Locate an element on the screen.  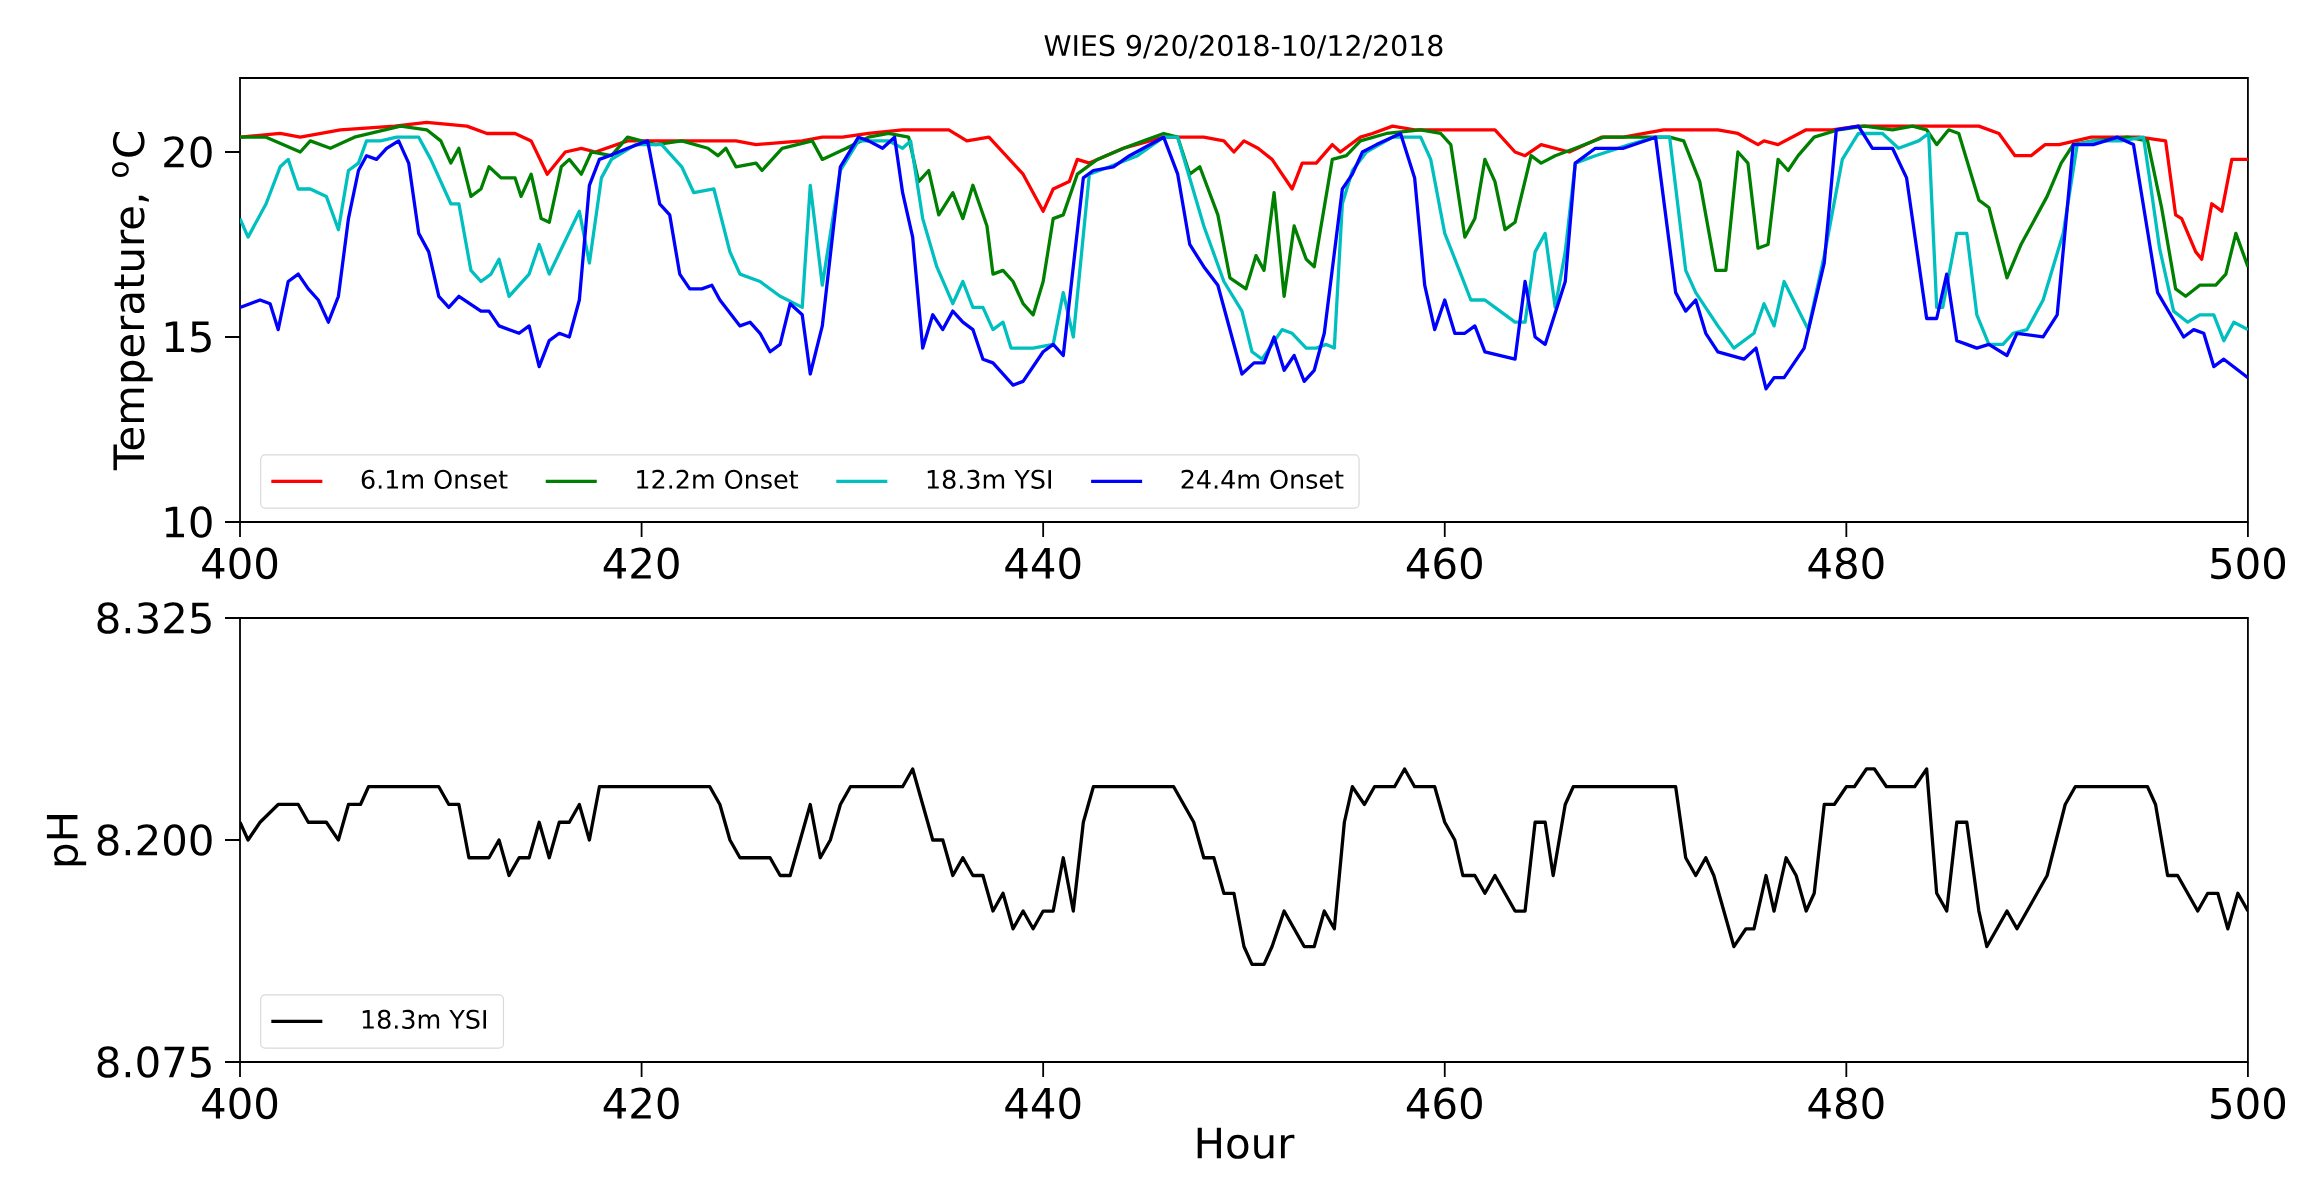
y-axis-title: Temperature, $^{o}$C is located at coordinates (132, 301).